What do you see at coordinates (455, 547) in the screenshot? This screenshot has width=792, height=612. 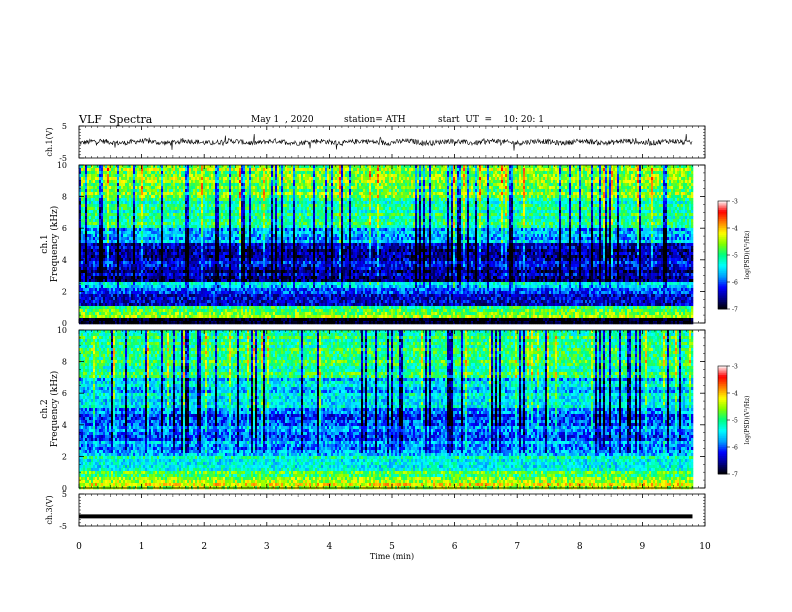 I see `x-tick-label: 6` at bounding box center [455, 547].